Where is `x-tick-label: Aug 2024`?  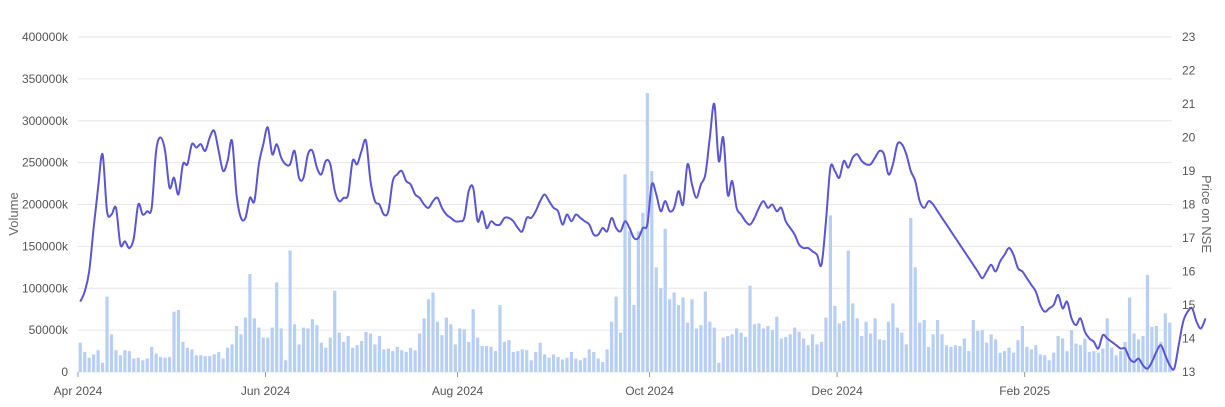 x-tick-label: Aug 2024 is located at coordinates (458, 391).